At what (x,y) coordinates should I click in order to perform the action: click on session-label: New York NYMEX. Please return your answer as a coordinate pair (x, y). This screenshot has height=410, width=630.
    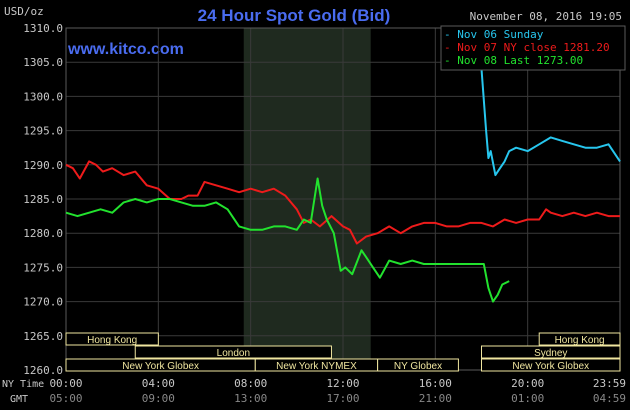
    Looking at the image, I should click on (316, 366).